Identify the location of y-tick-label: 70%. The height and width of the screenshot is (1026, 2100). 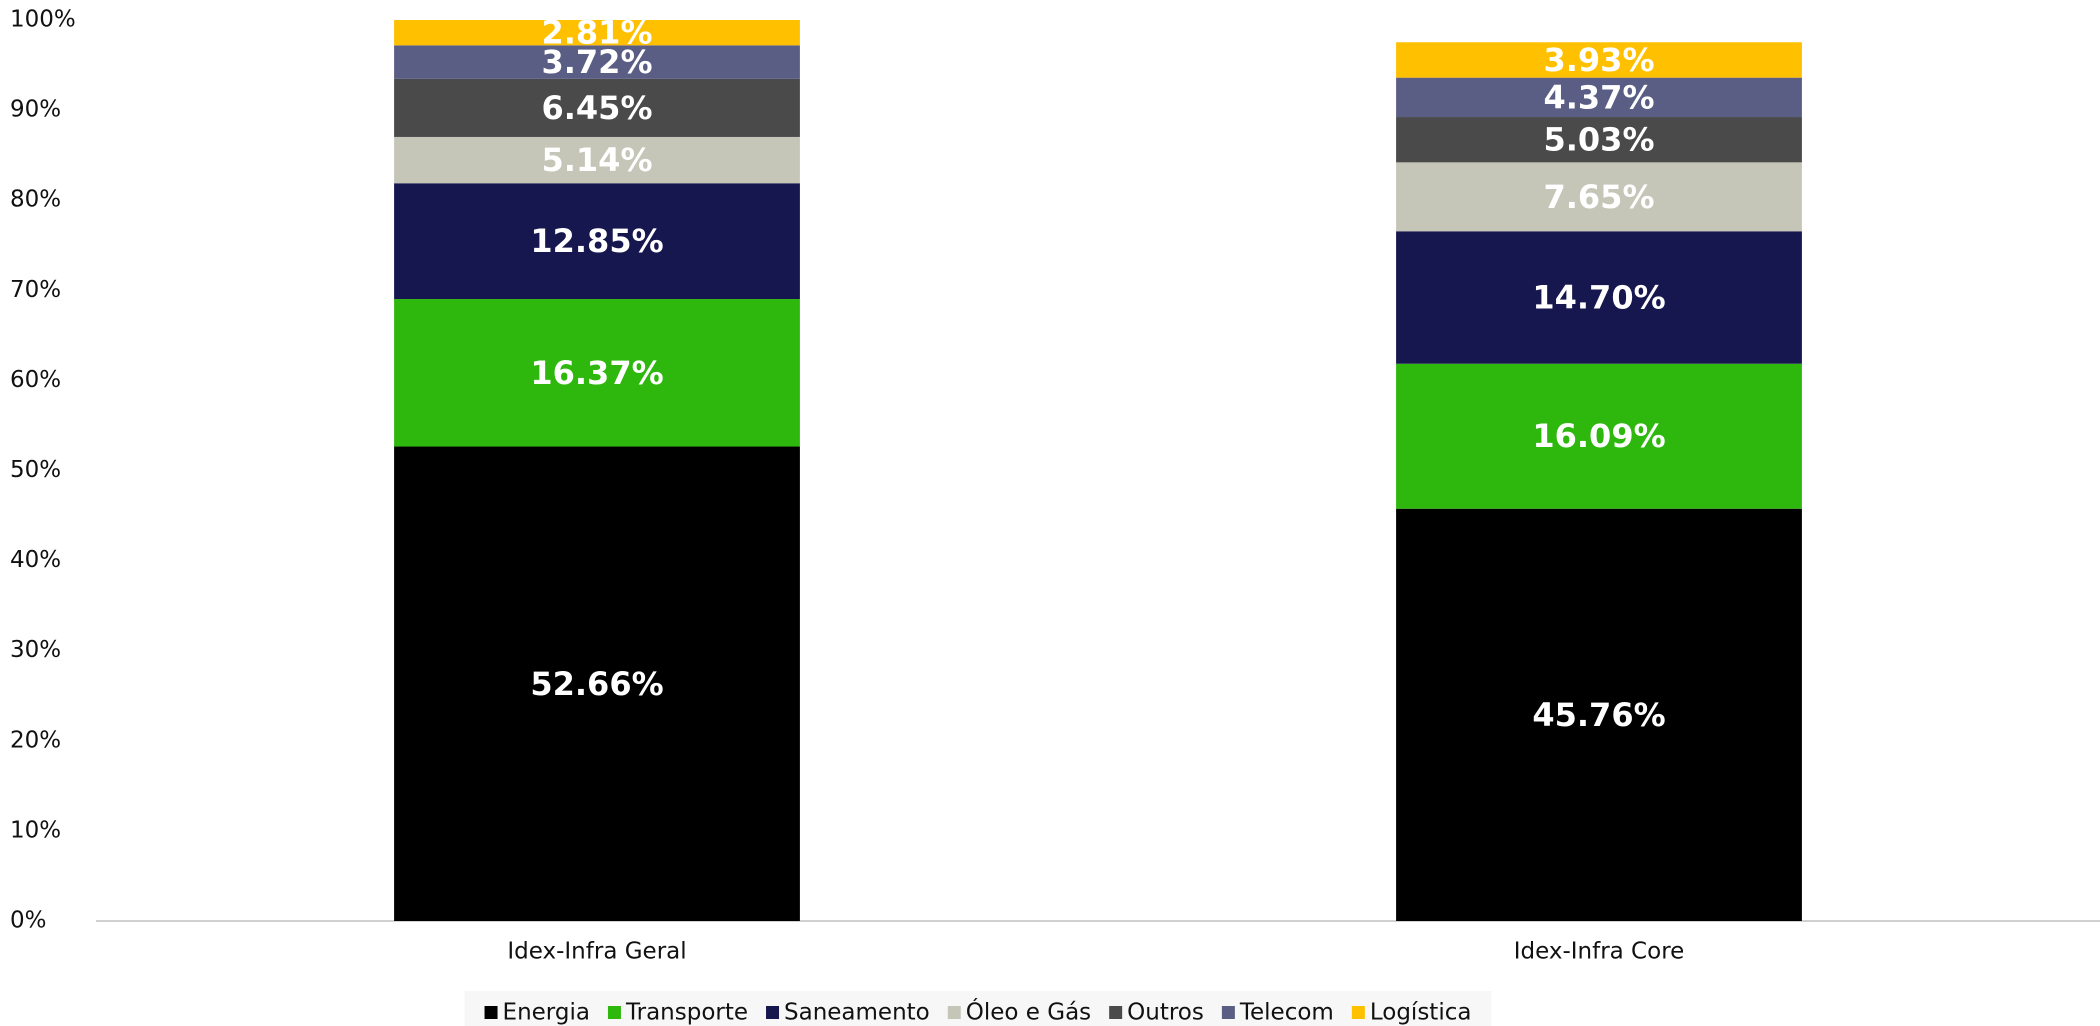
(35, 290).